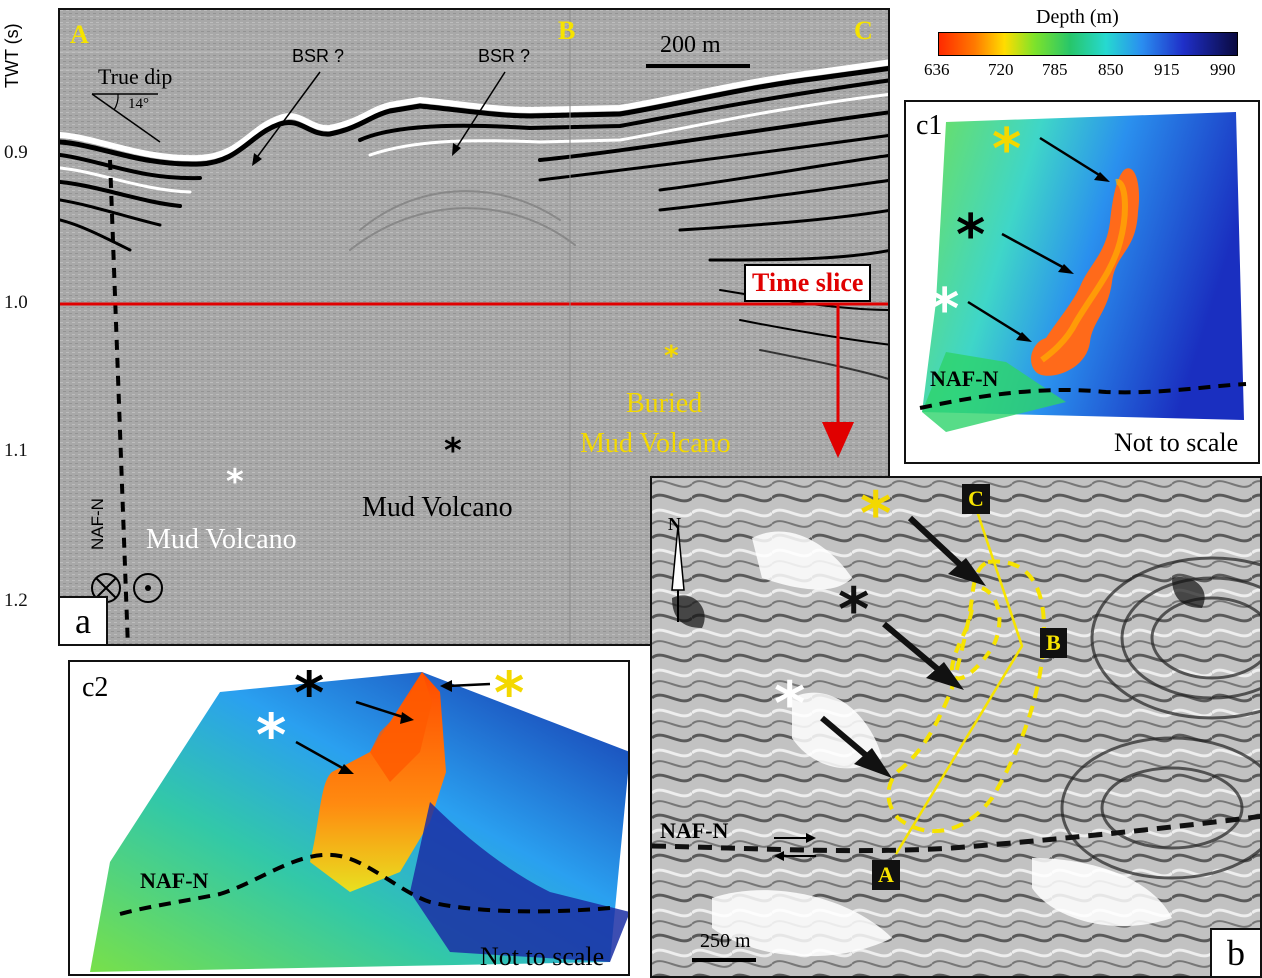 Image resolution: width=1262 pixels, height=978 pixels. Describe the element at coordinates (937, 69) in the screenshot. I see `colorbar-tick-636: 636` at that location.